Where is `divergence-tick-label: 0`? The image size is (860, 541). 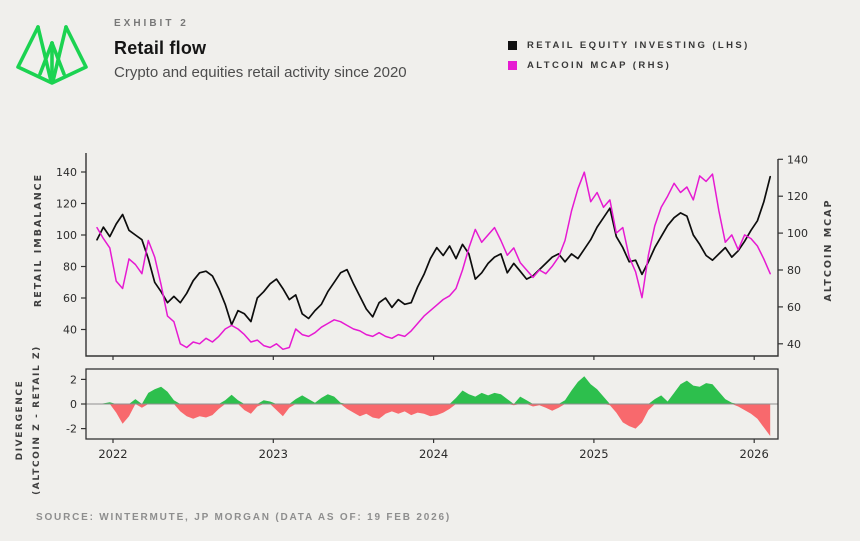 divergence-tick-label: 0 is located at coordinates (73, 404).